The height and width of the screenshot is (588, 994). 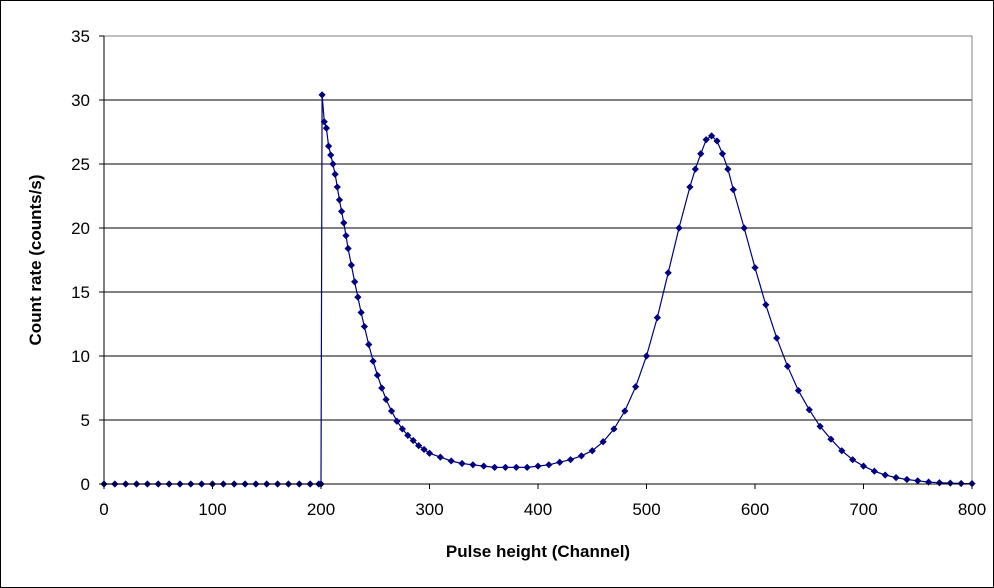 What do you see at coordinates (85, 420) in the screenshot?
I see `y-tick-label: 5` at bounding box center [85, 420].